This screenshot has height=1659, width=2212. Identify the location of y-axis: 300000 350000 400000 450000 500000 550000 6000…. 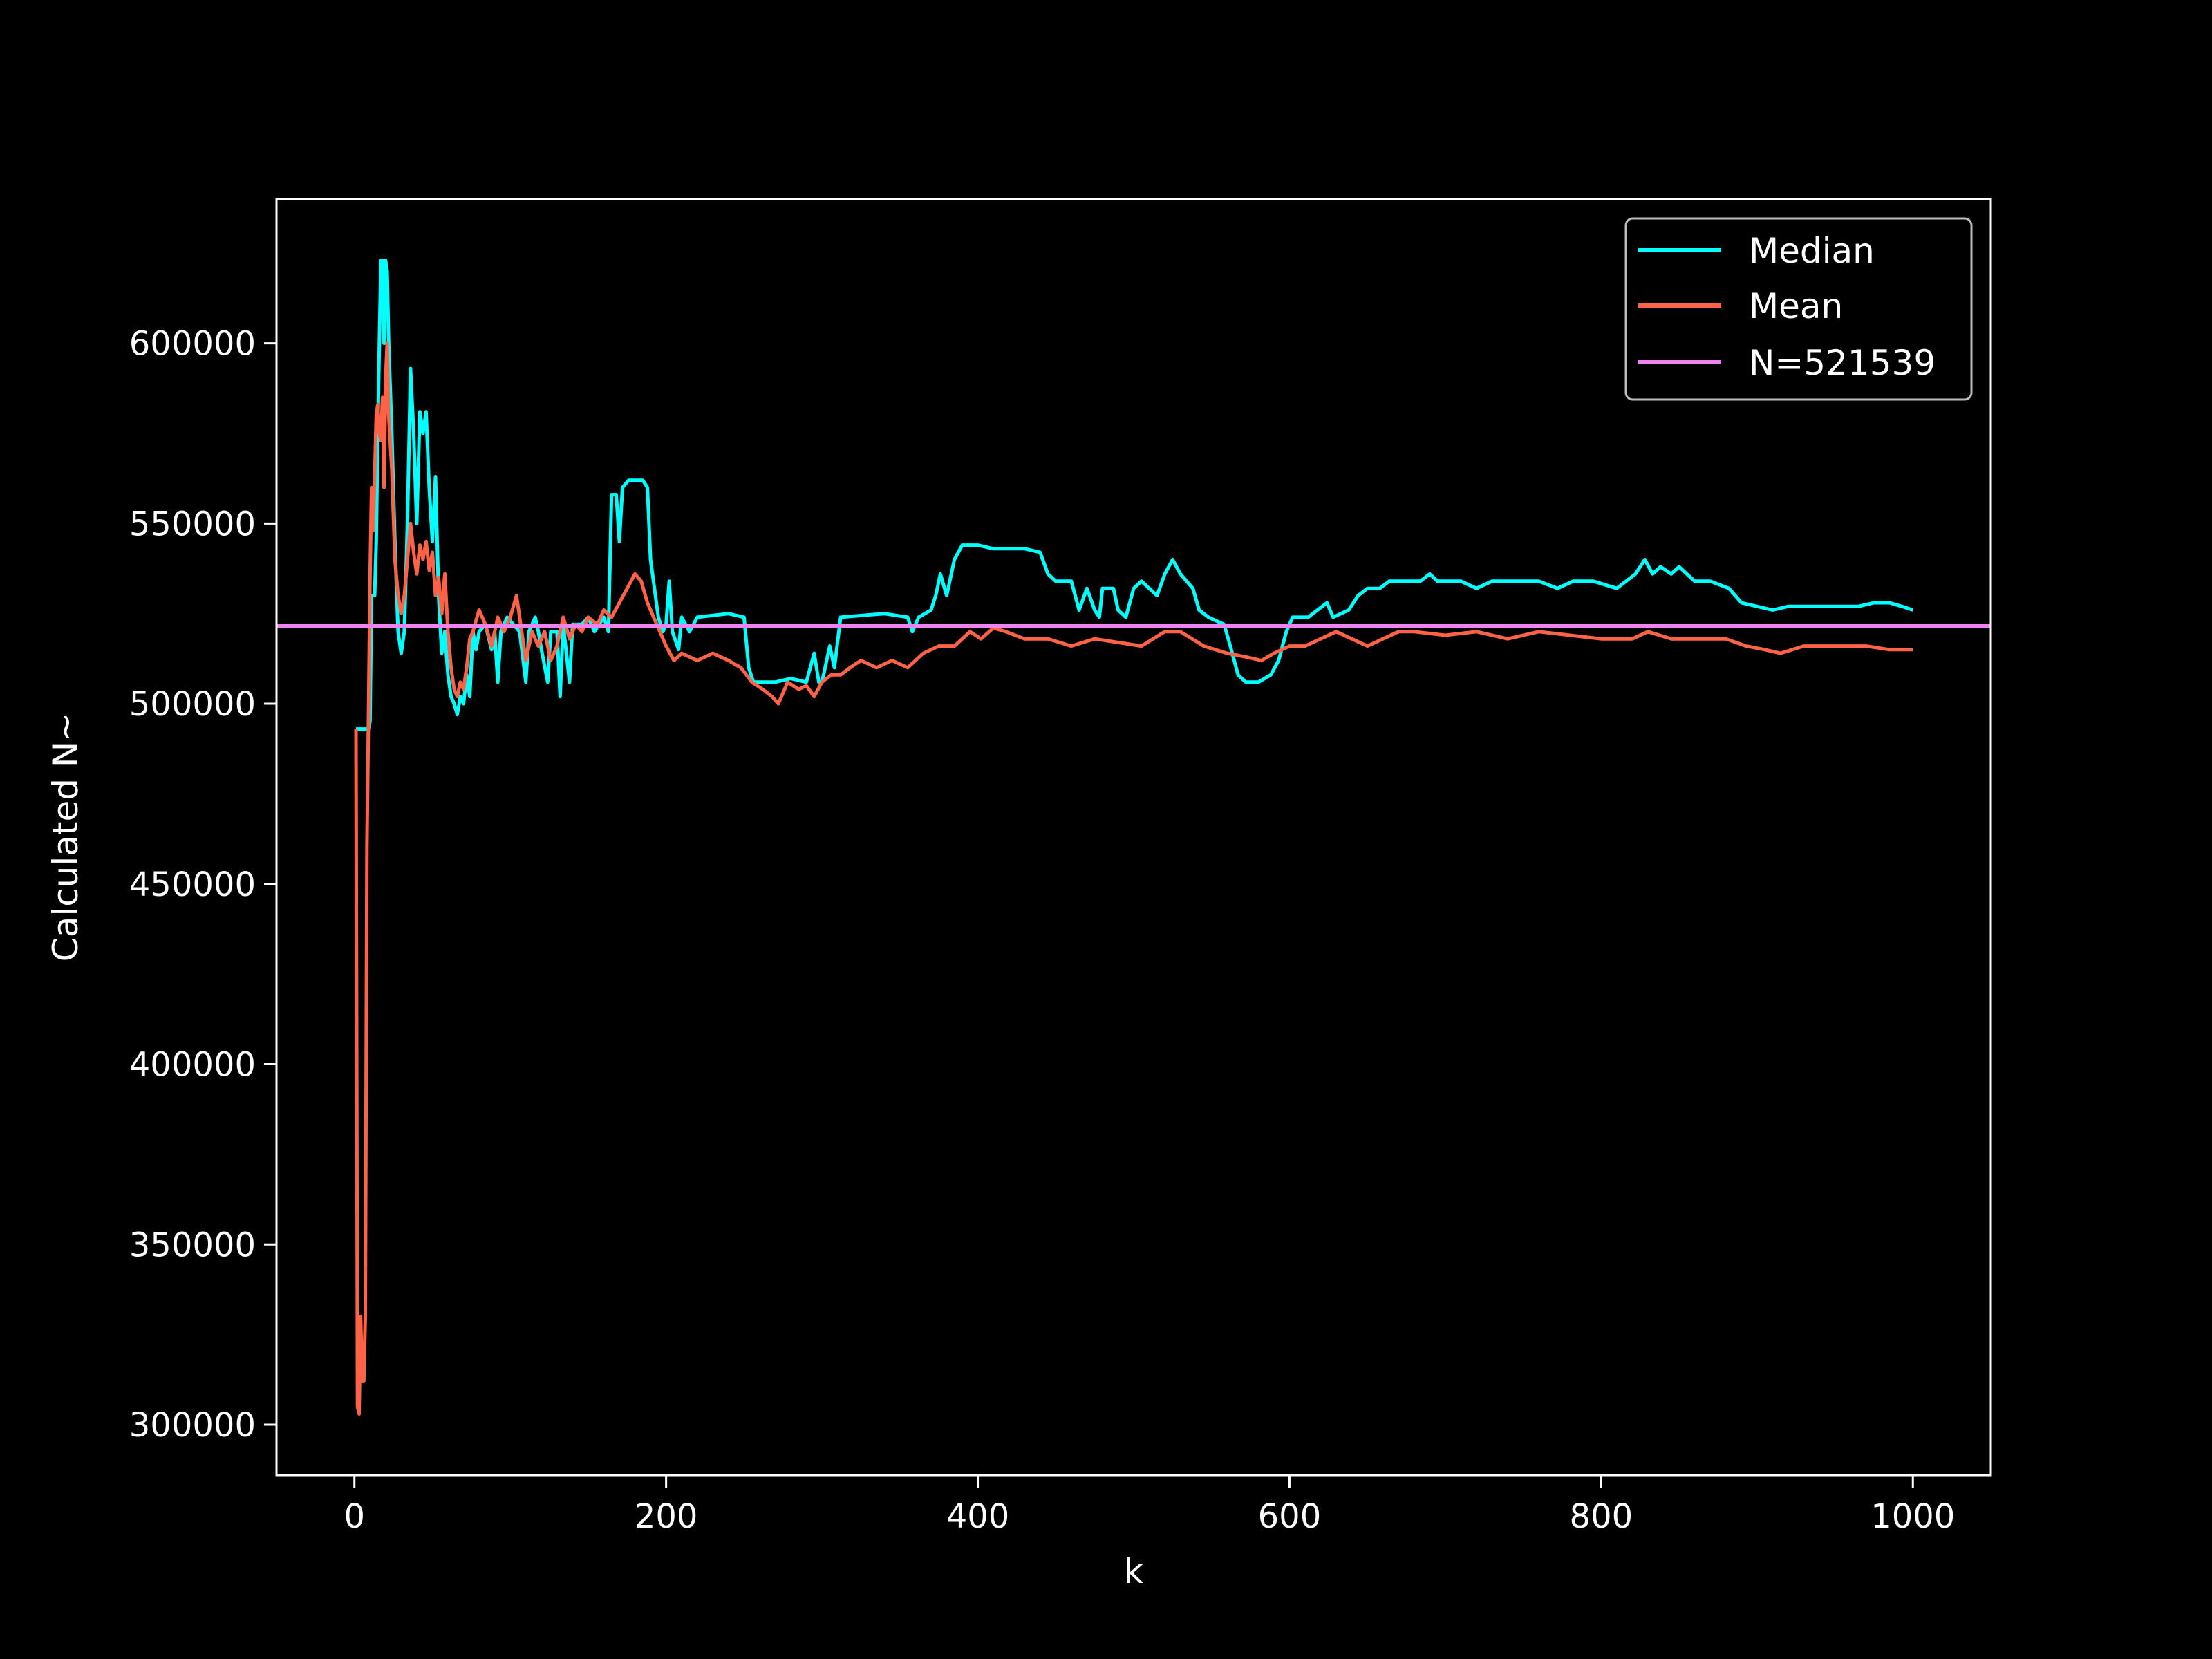
(202, 885).